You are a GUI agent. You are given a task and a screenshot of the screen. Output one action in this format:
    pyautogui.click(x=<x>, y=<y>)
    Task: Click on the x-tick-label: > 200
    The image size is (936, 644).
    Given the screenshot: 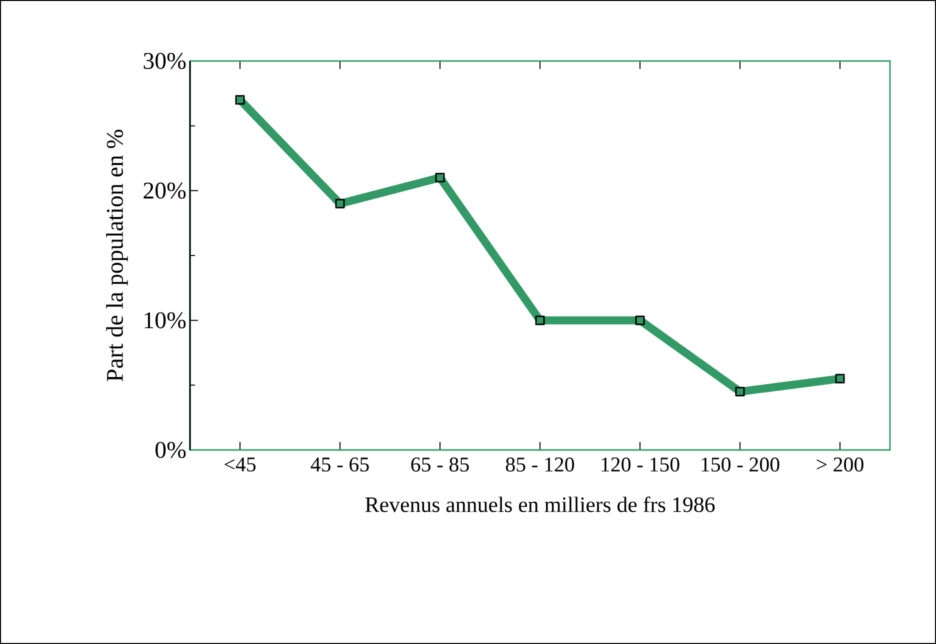 What is the action you would take?
    pyautogui.click(x=840, y=465)
    